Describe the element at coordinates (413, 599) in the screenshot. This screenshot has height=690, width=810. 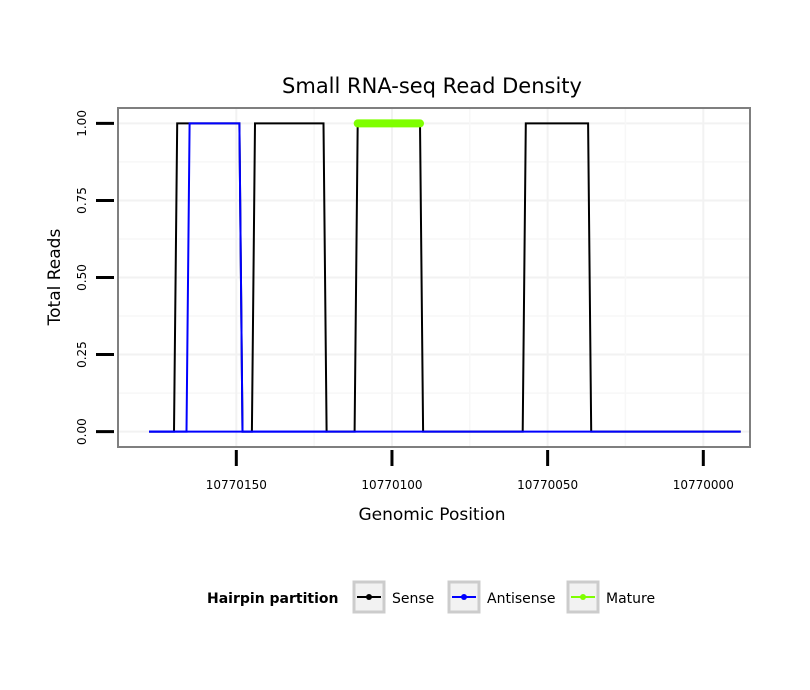
I see `legend-label-sense: Sense` at that location.